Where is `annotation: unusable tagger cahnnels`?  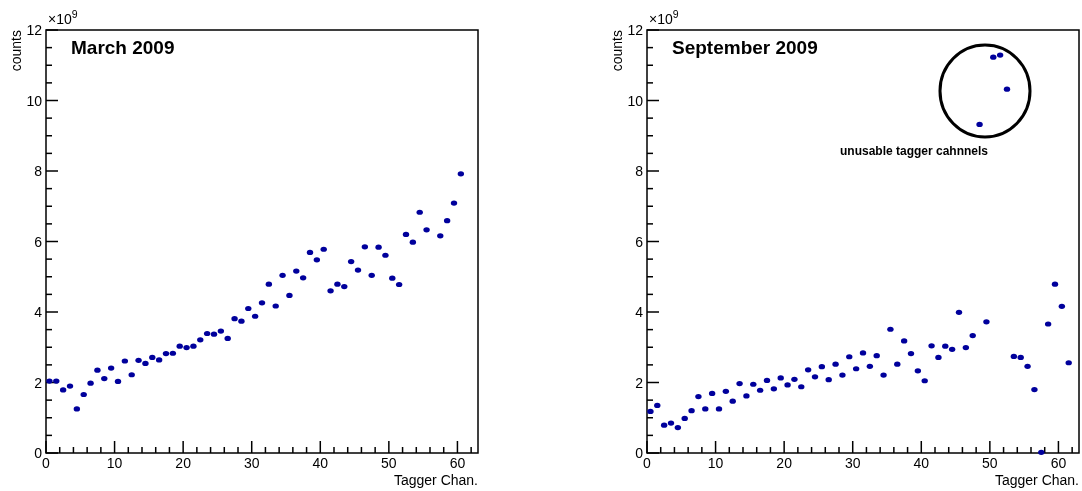 annotation: unusable tagger cahnnels is located at coordinates (914, 151).